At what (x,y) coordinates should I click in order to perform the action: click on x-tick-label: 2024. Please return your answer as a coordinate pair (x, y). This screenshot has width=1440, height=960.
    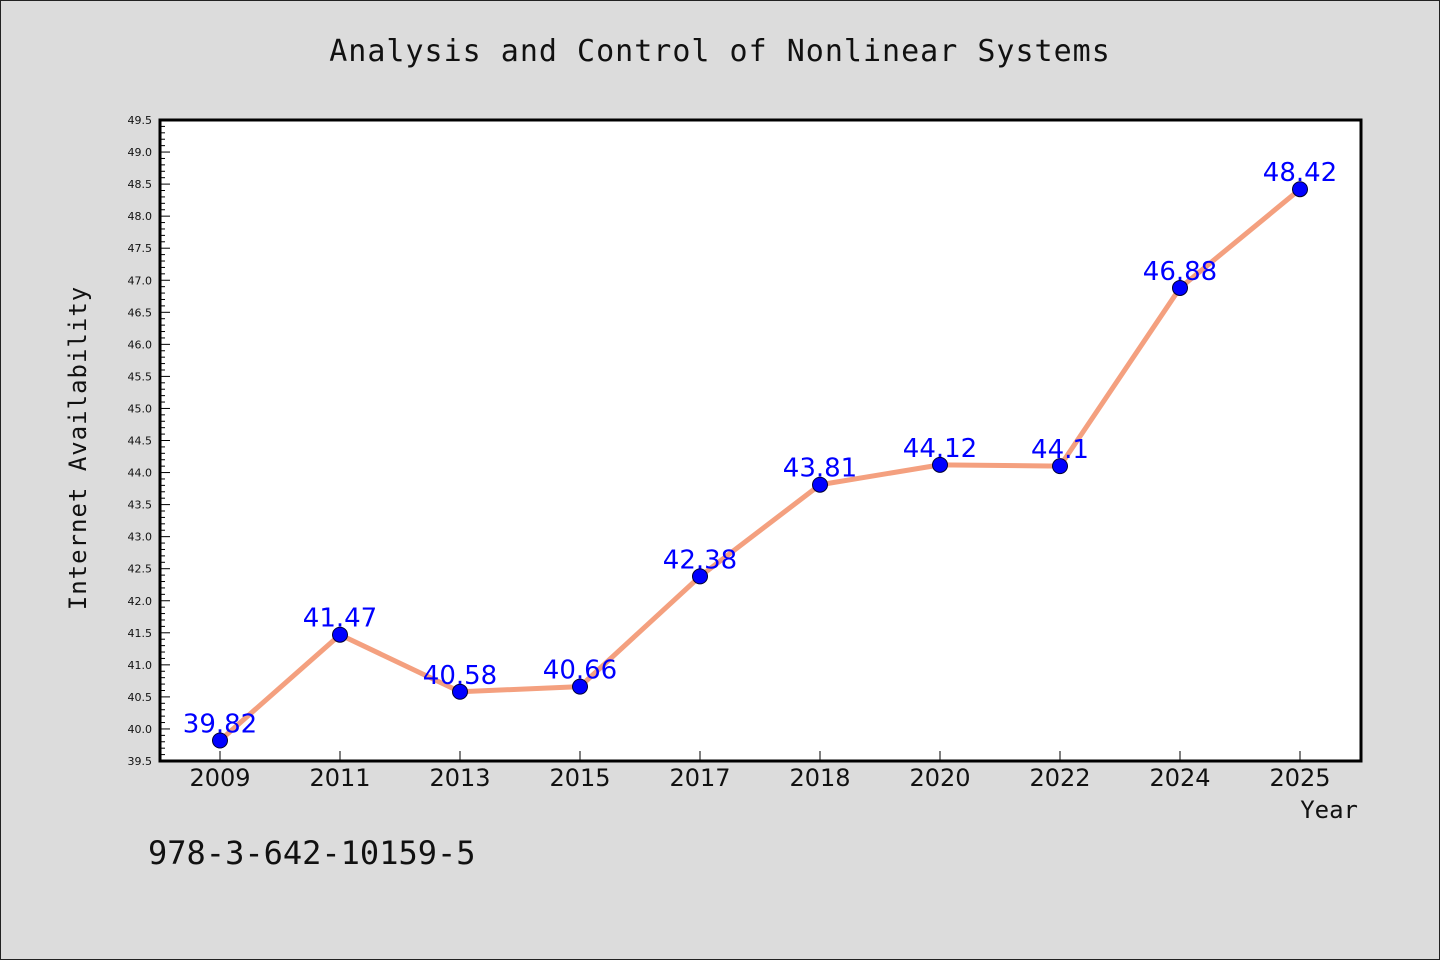
    Looking at the image, I should click on (1179, 778).